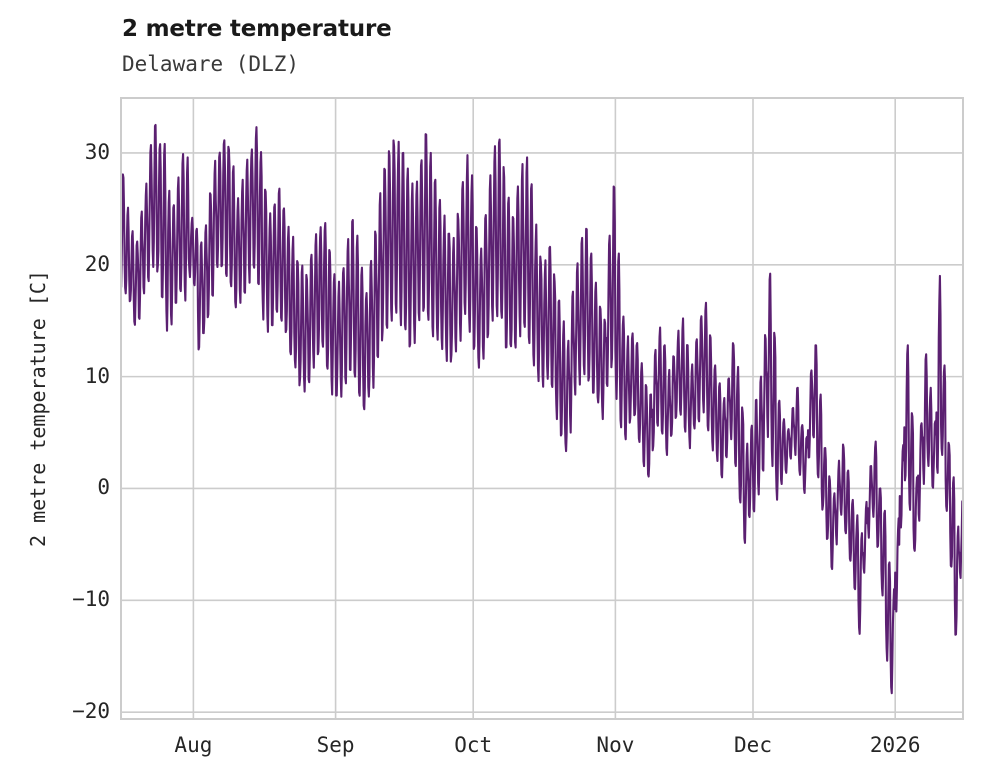 Image resolution: width=981 pixels, height=782 pixels. Describe the element at coordinates (257, 29) in the screenshot. I see `chart-title: 2 metre temperature` at that location.